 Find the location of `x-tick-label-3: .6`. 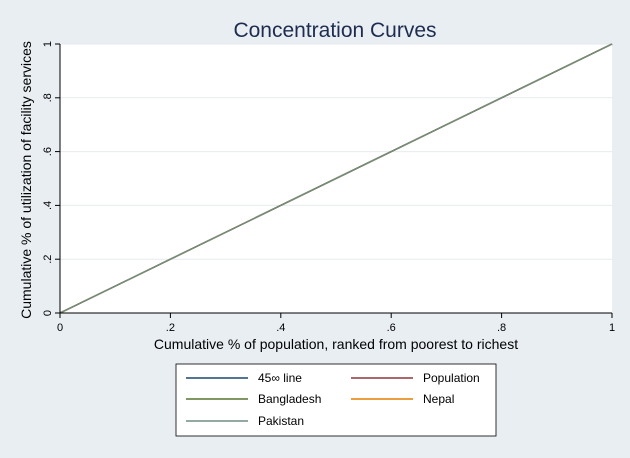

x-tick-label-3: .6 is located at coordinates (391, 328).